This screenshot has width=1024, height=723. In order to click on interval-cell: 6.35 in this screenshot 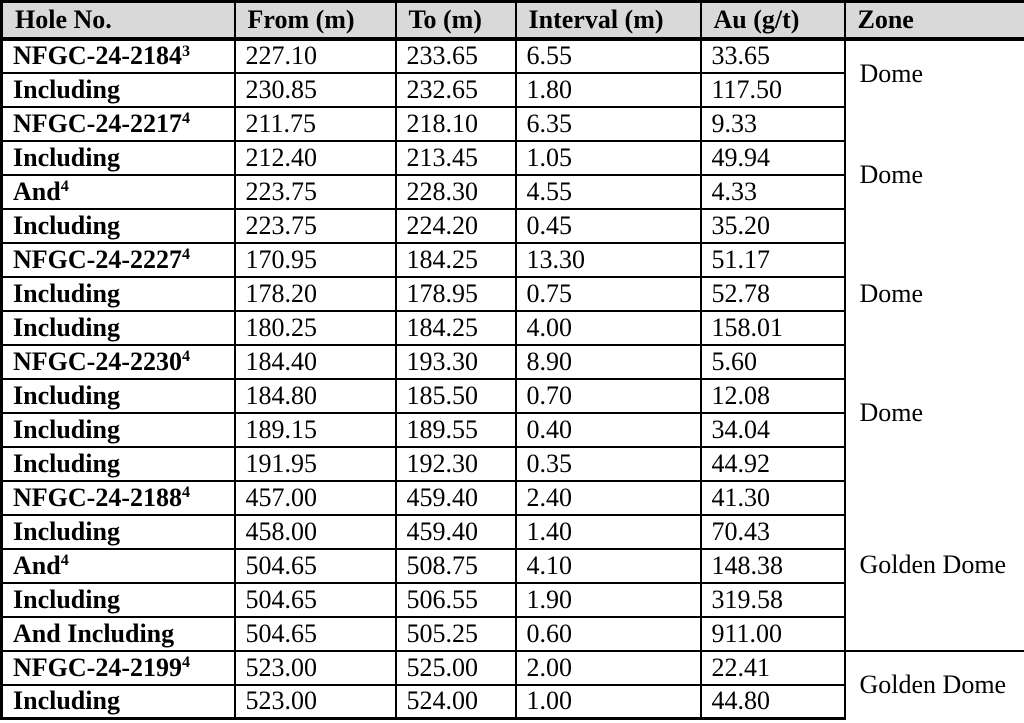, I will do `click(608, 123)`.